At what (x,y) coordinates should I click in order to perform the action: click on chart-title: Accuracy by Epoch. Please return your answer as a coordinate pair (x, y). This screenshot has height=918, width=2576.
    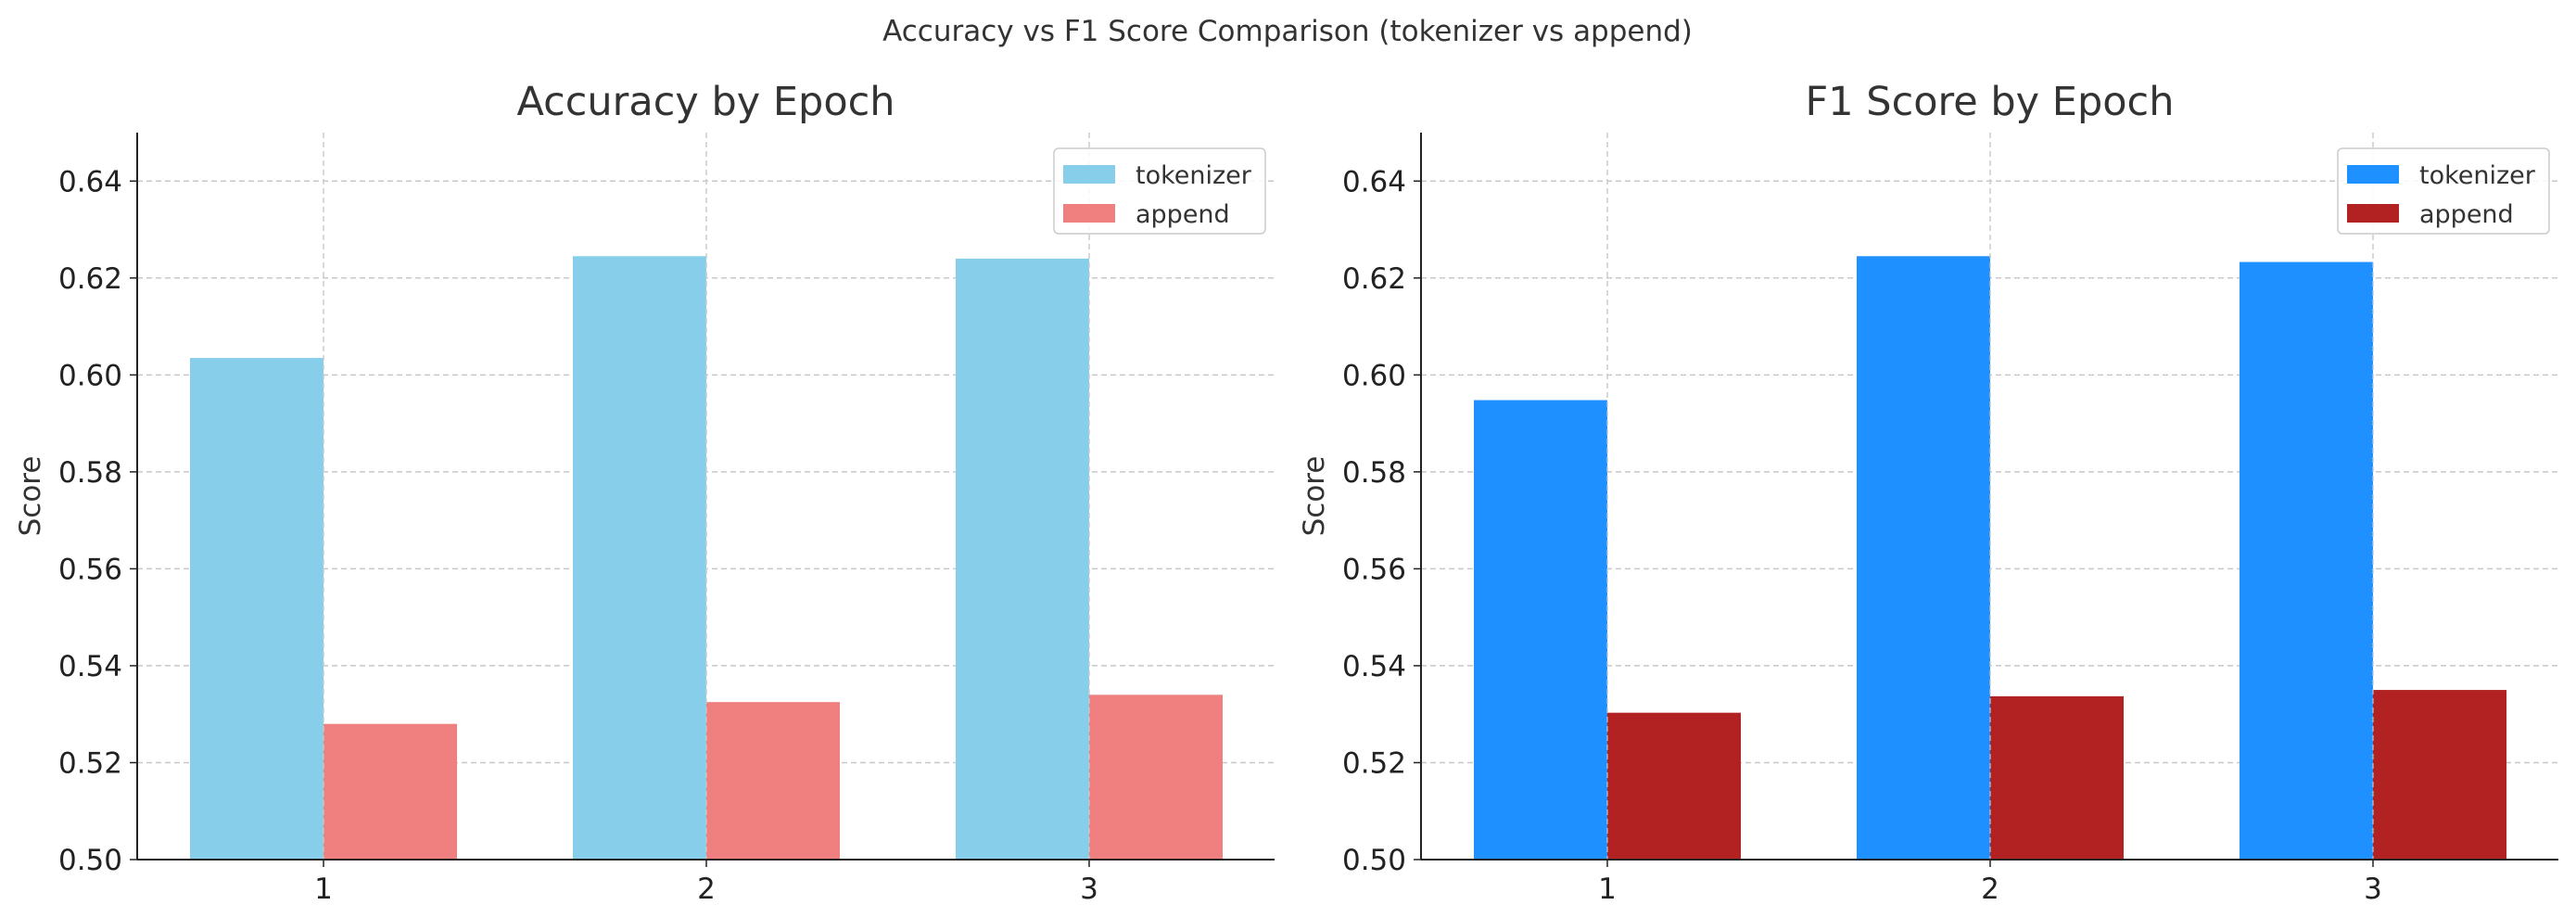
    Looking at the image, I should click on (705, 102).